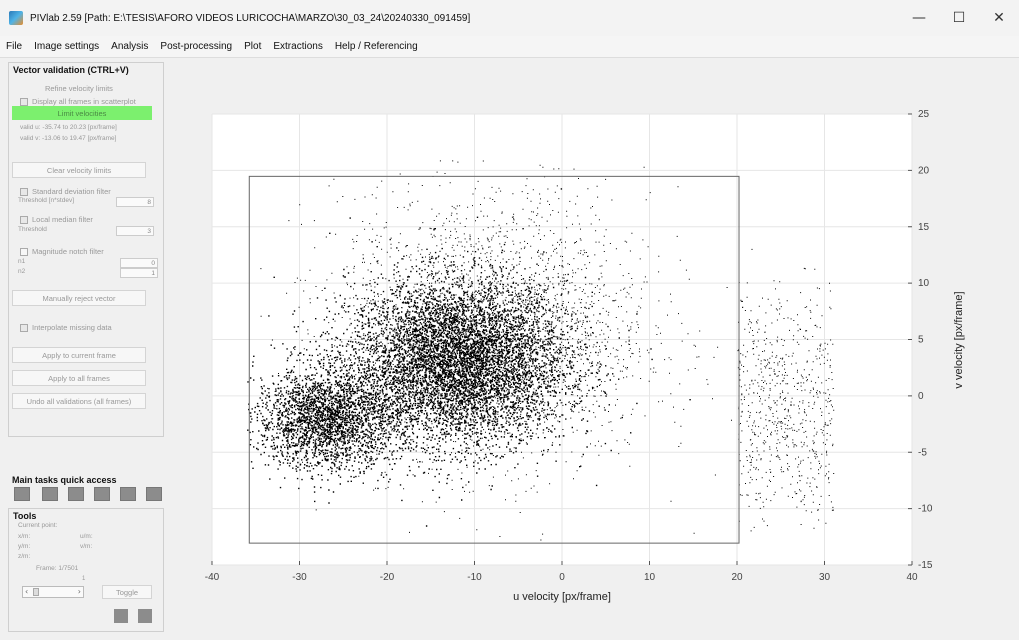 The image size is (1019, 640). What do you see at coordinates (79, 170) in the screenshot?
I see `clear-velocity-limits-button: Clear velocity limits` at bounding box center [79, 170].